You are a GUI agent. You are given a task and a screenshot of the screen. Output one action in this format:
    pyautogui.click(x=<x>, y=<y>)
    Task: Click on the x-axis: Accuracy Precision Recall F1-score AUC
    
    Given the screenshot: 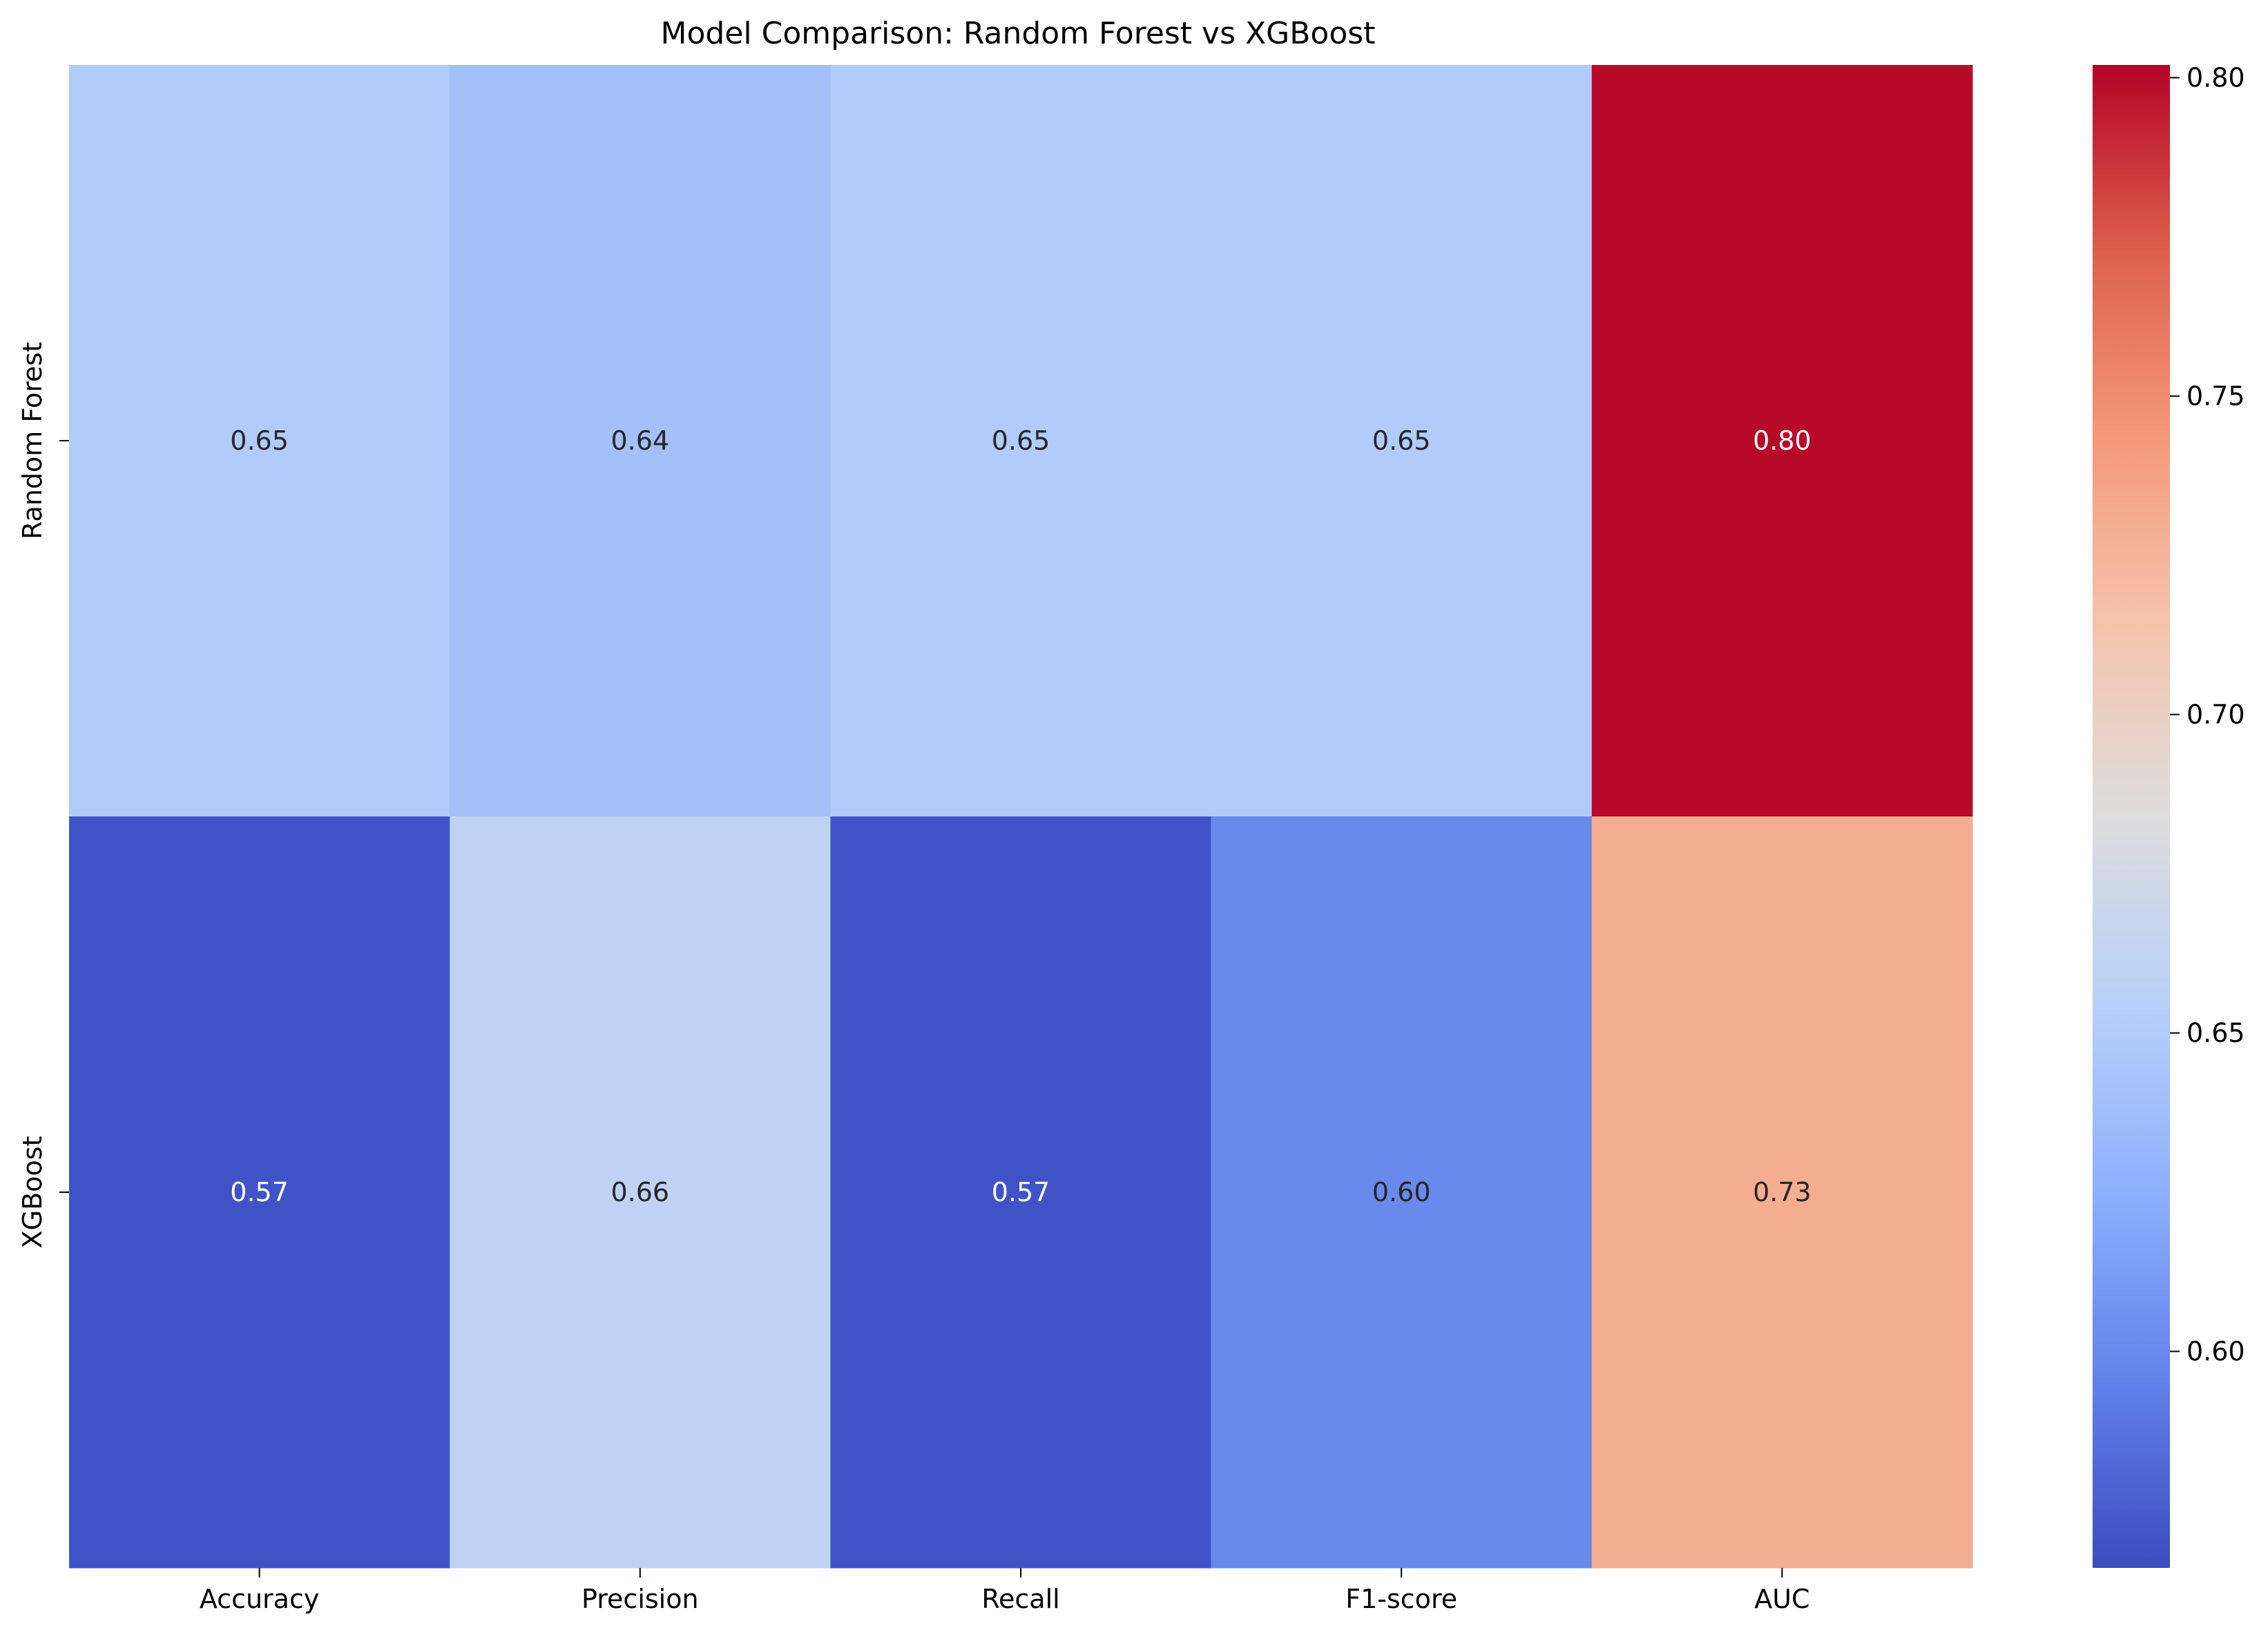 What is the action you would take?
    pyautogui.click(x=1005, y=1591)
    